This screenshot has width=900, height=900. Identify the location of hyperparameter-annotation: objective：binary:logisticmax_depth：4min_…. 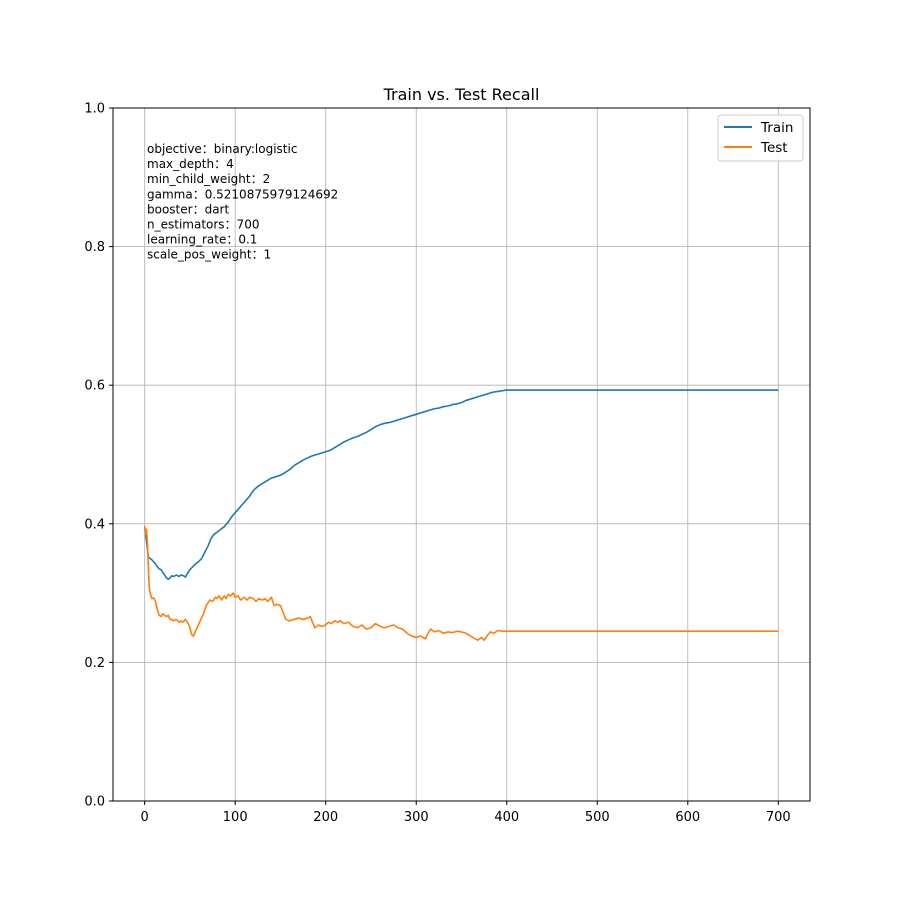
(242, 202).